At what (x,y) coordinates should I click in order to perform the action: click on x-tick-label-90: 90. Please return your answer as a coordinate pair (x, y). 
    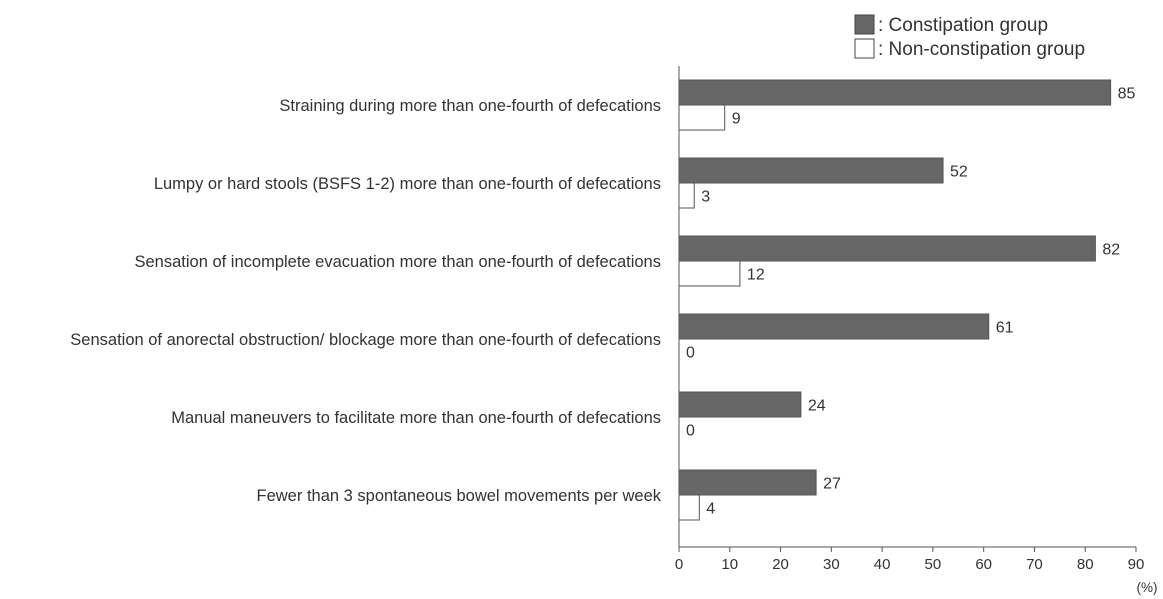
    Looking at the image, I should click on (1136, 564).